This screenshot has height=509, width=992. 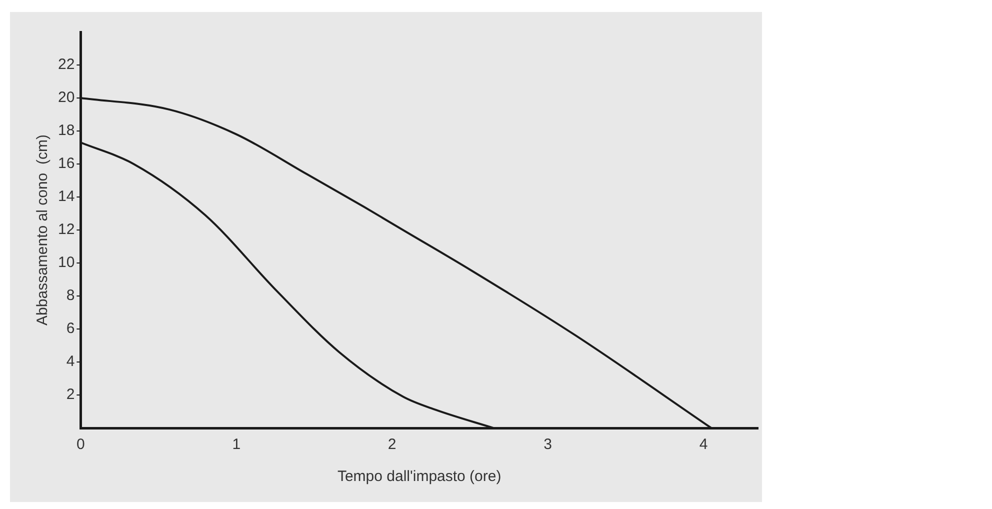 What do you see at coordinates (70, 329) in the screenshot?
I see `y-tick-label: 6` at bounding box center [70, 329].